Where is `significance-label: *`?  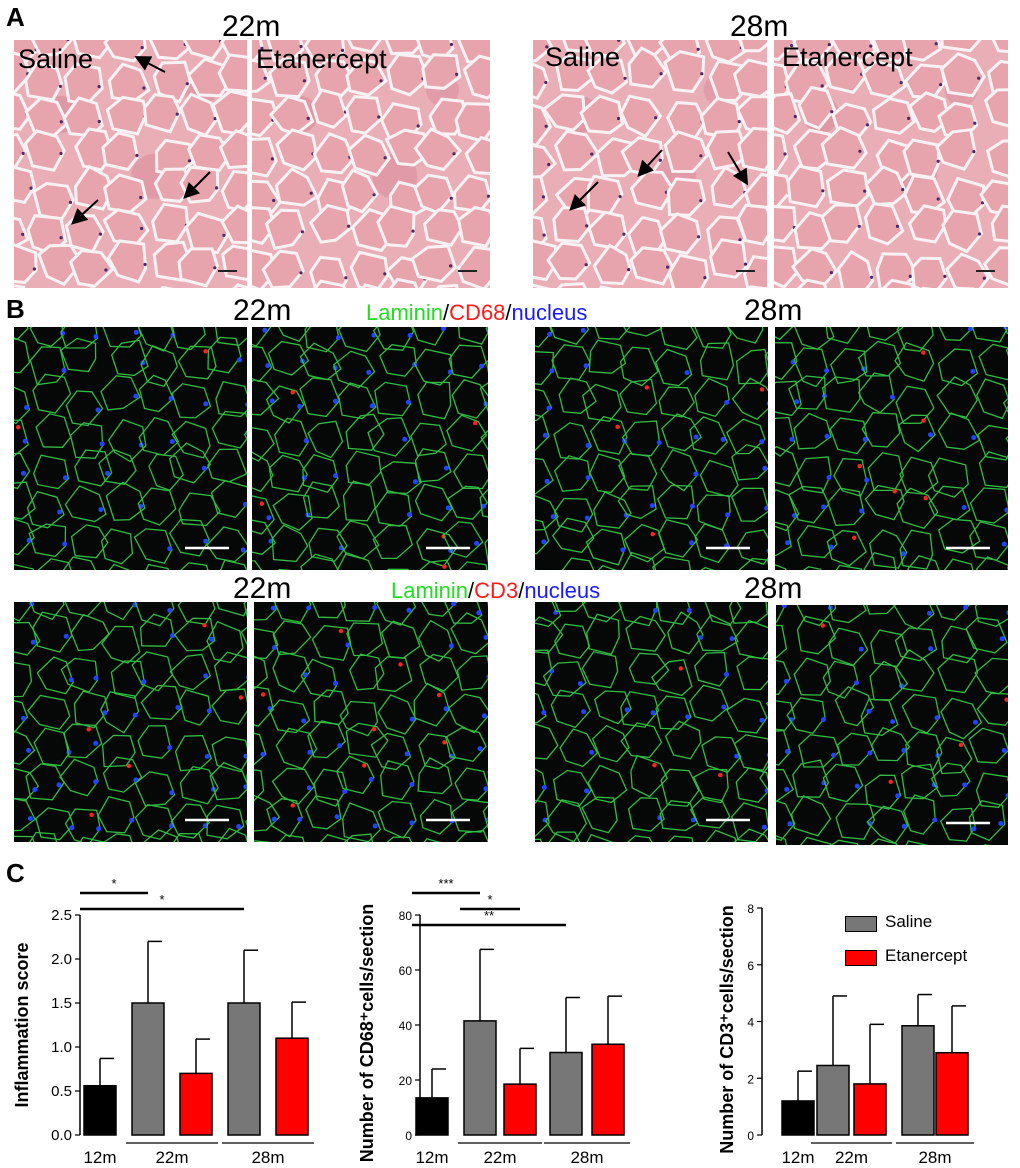
significance-label: * is located at coordinates (489, 899).